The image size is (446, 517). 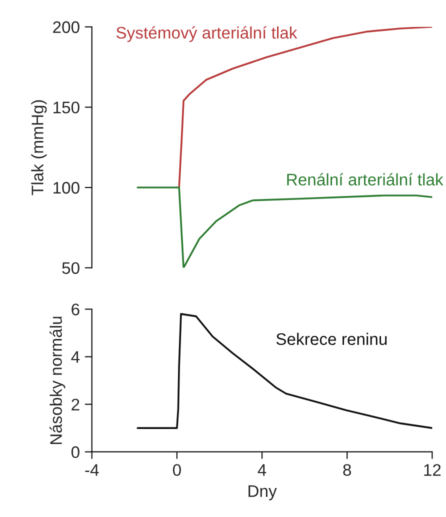 I want to click on y-tick-label: 100, so click(x=67, y=188).